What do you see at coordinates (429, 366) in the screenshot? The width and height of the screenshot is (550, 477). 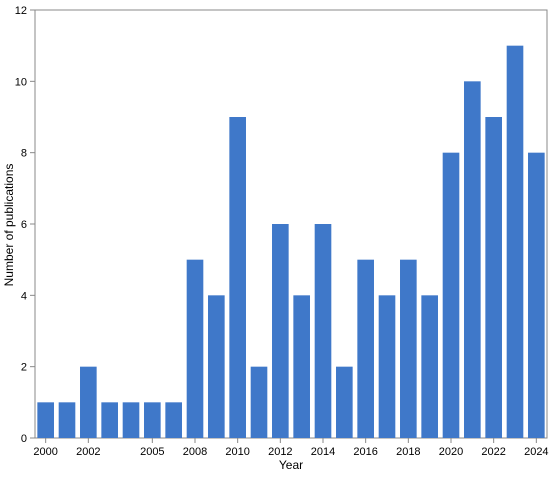 I see `bar-2019` at bounding box center [429, 366].